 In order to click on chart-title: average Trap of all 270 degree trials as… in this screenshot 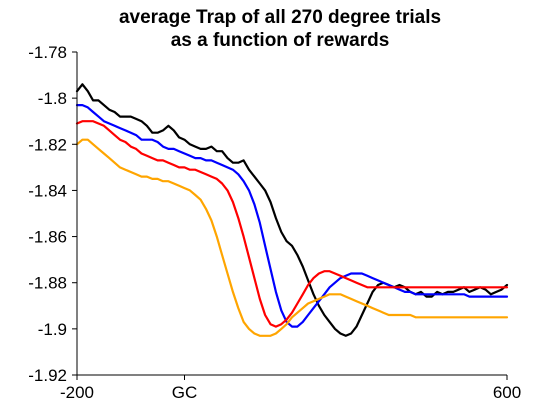, I will do `click(280, 29)`.